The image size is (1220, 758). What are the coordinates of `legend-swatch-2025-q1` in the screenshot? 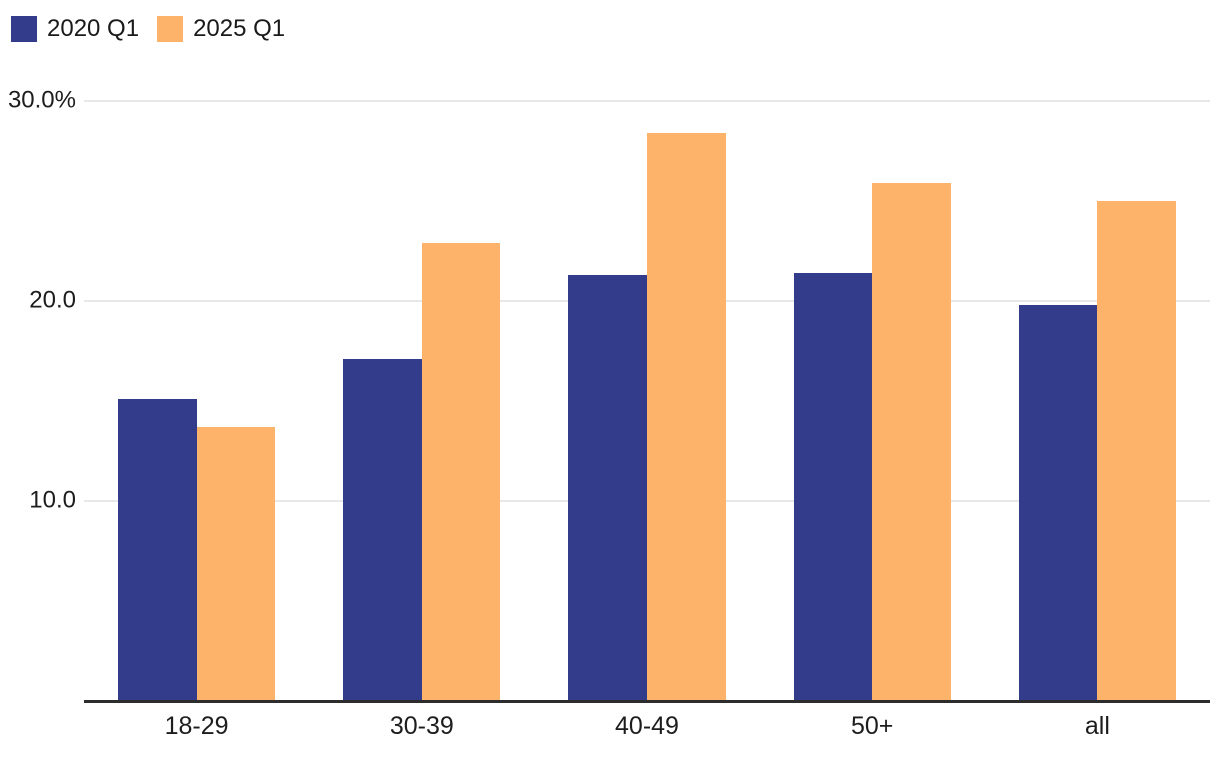 It's located at (170, 29).